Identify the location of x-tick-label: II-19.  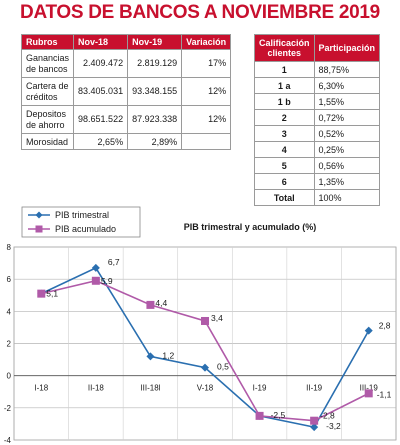
(314, 388).